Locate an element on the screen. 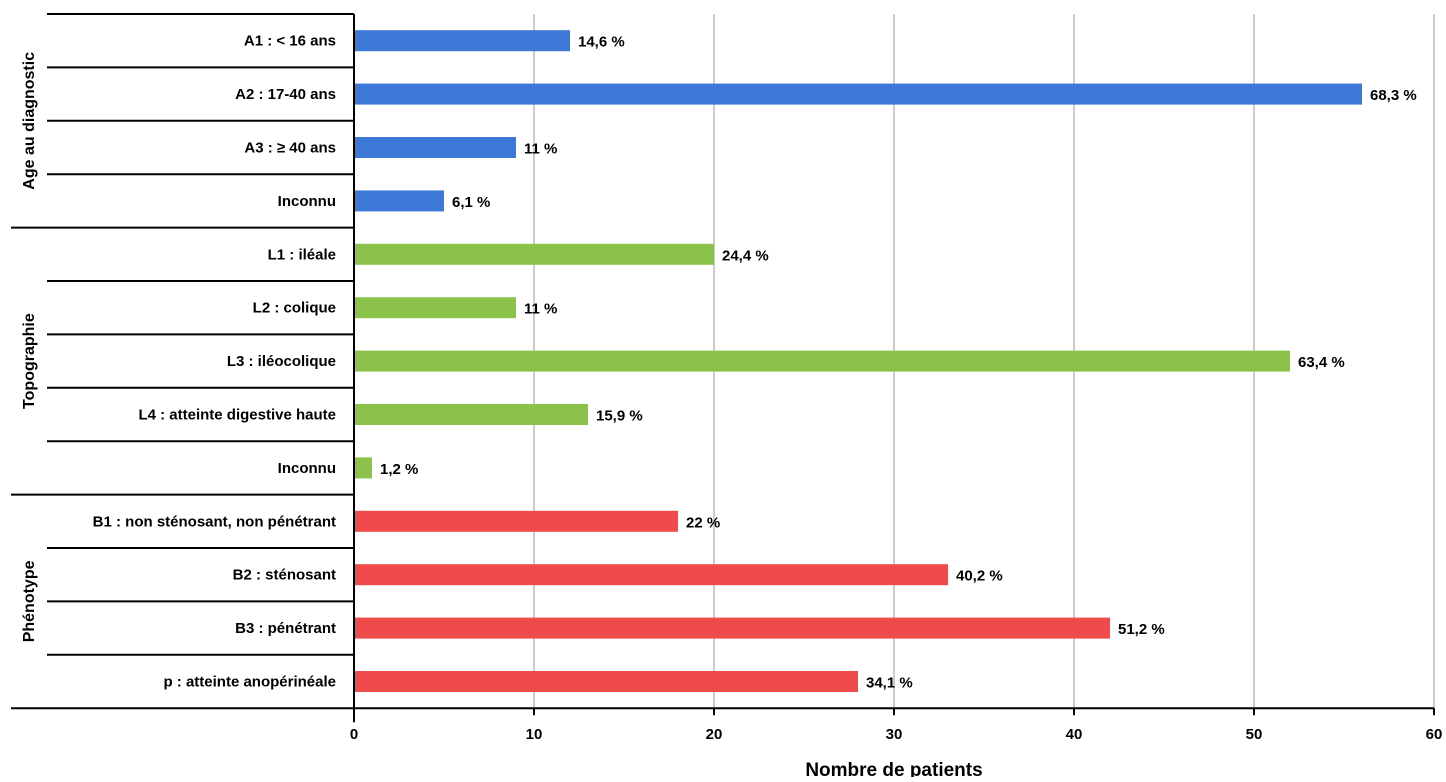  category-label: L2 : colique is located at coordinates (294, 308).